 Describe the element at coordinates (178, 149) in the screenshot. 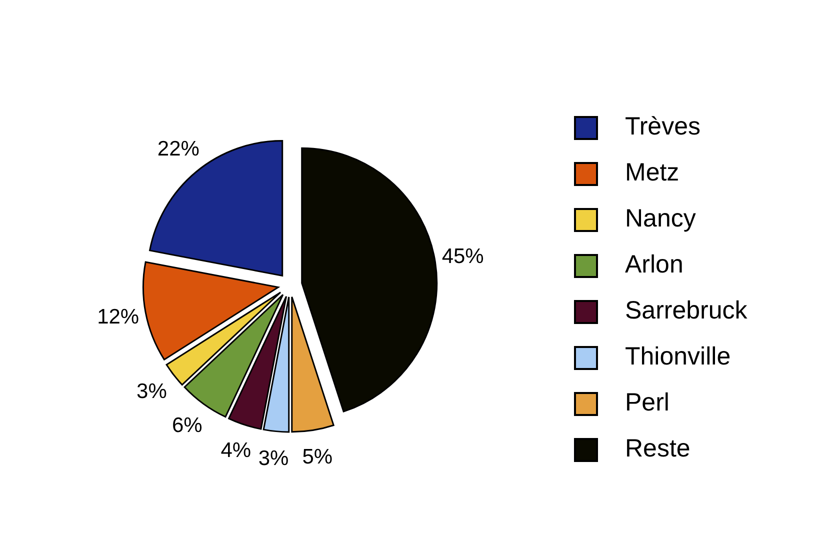

I see `data-label: 22%` at that location.